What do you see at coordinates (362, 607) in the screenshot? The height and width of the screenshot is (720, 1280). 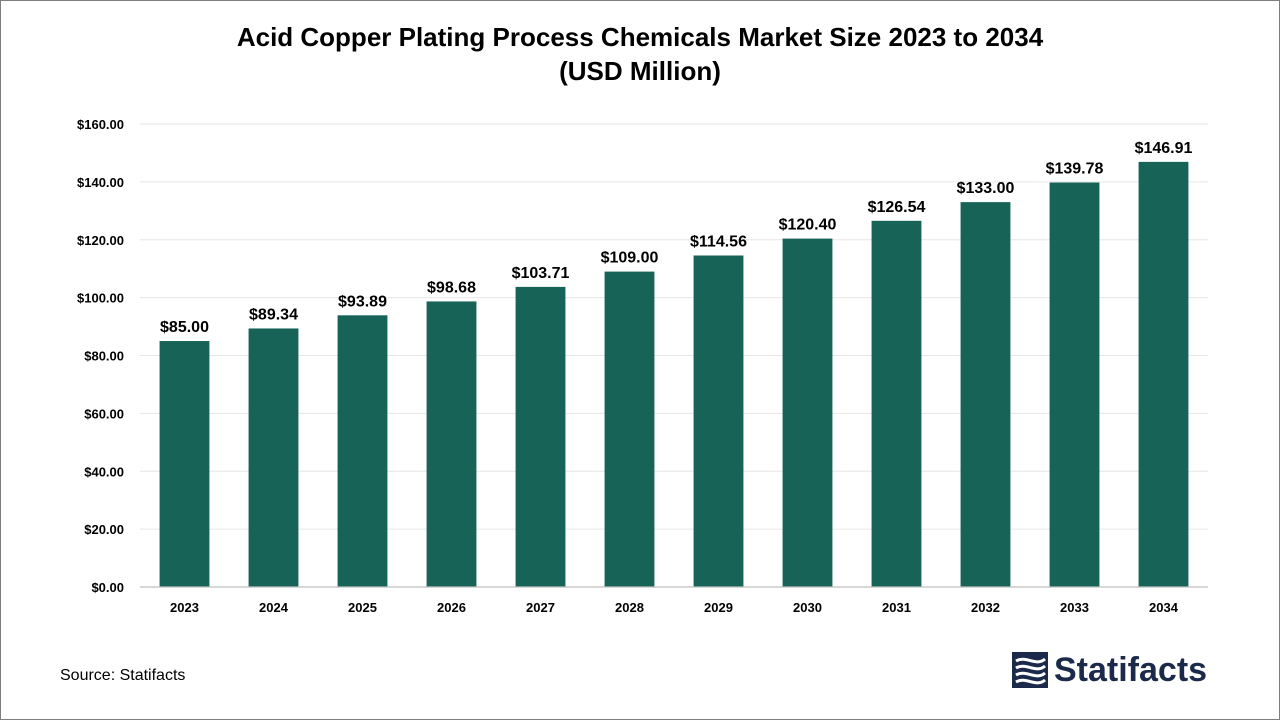 I see `x-tick-label: 2025` at bounding box center [362, 607].